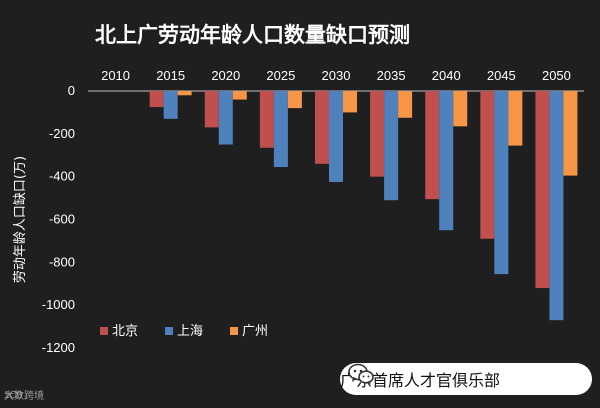 The height and width of the screenshot is (408, 600). Describe the element at coordinates (432, 145) in the screenshot. I see `bar-北京-2040` at that location.